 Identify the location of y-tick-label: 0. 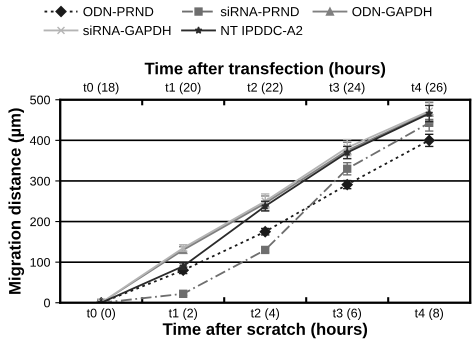
(47, 303).